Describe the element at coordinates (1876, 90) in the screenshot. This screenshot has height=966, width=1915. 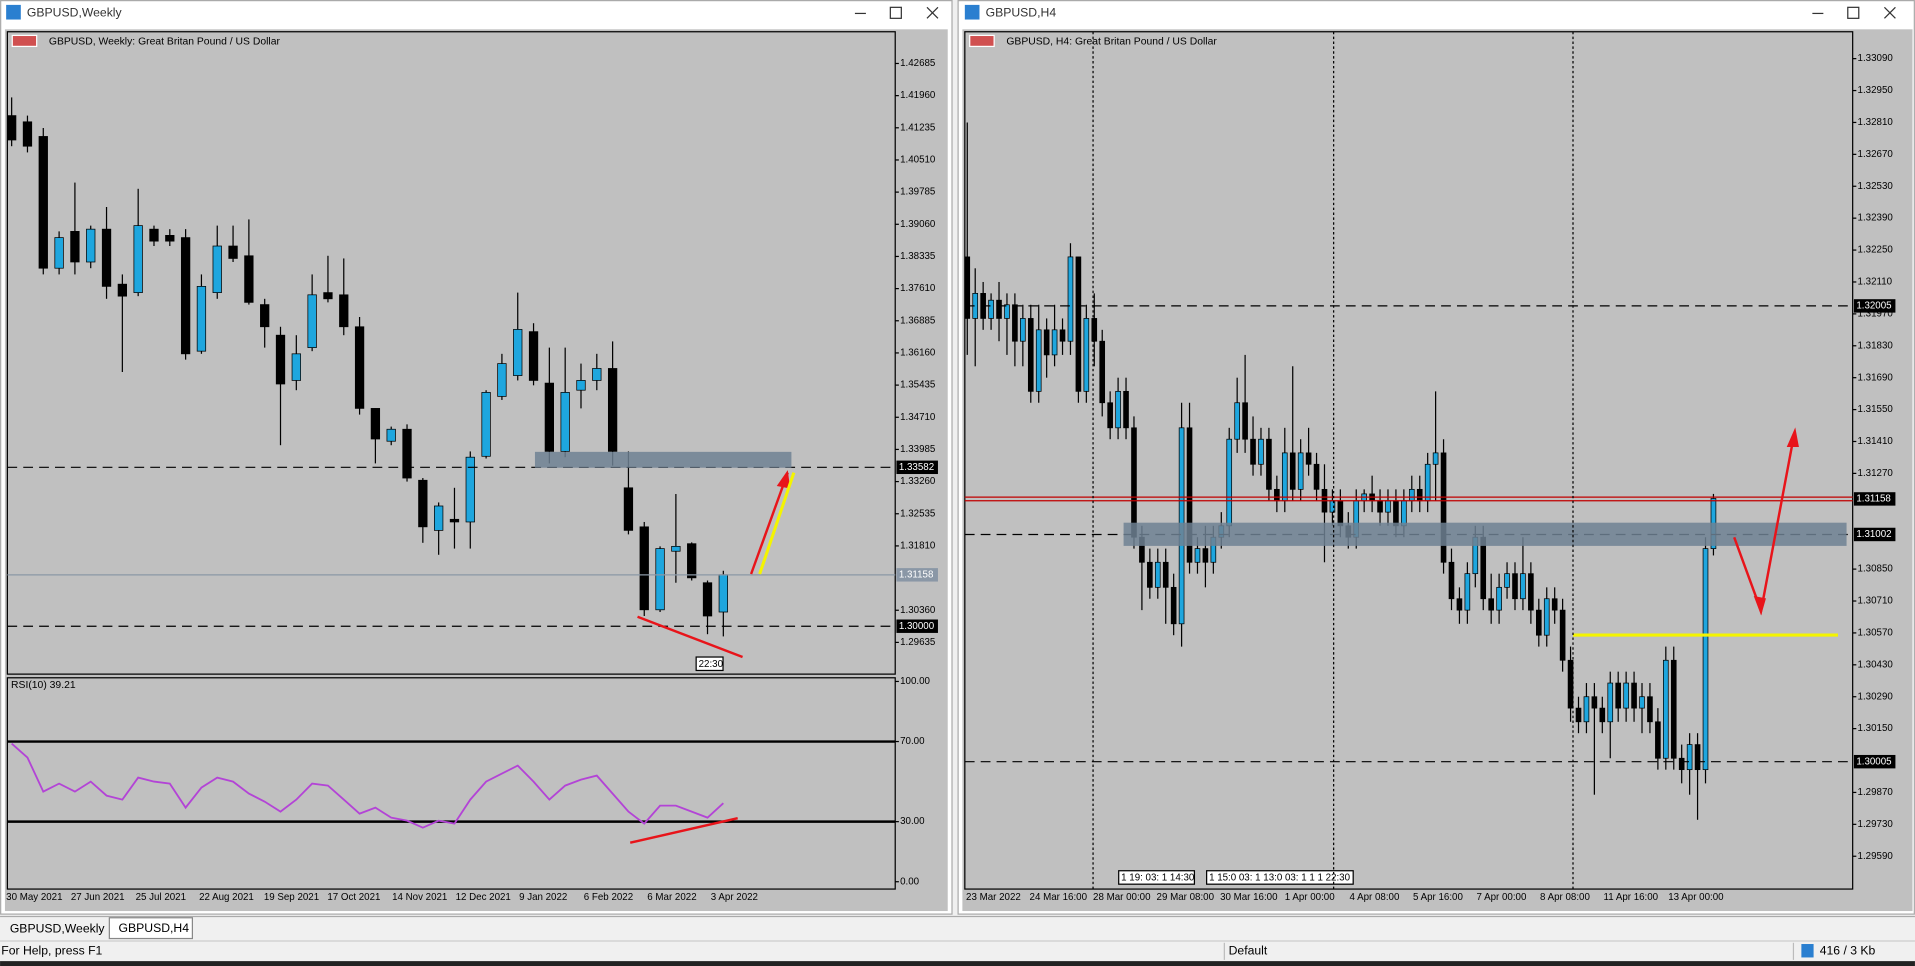
I see `y-tick-label: 1.32950` at that location.